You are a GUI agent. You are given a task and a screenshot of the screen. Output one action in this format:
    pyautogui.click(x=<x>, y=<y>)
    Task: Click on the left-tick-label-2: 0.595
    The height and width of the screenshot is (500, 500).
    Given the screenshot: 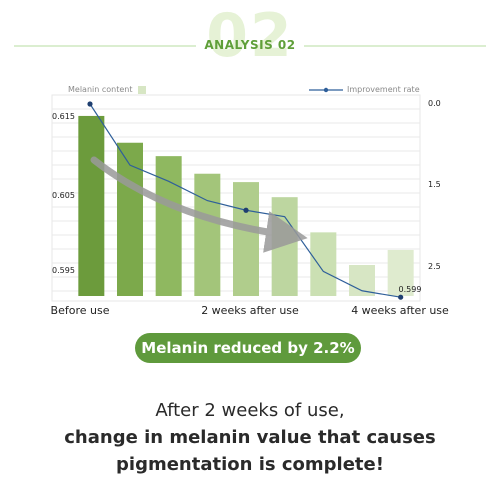 What is the action you would take?
    pyautogui.click(x=63, y=270)
    